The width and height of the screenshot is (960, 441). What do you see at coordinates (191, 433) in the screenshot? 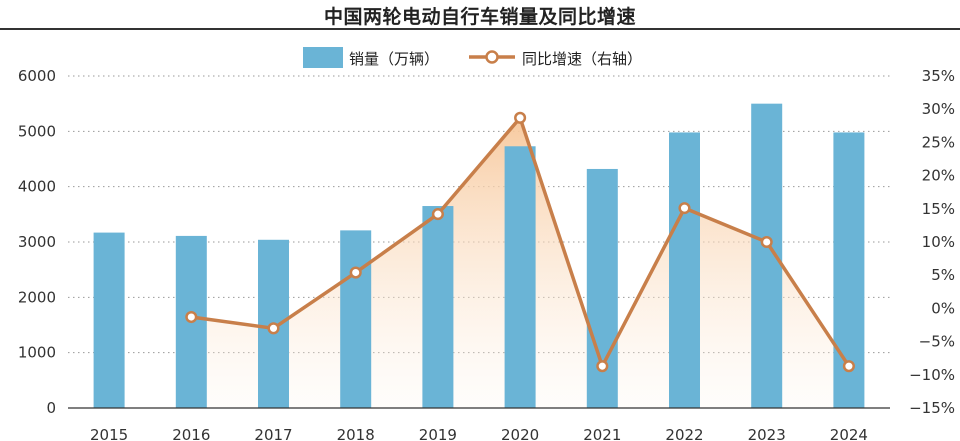
I see `x-tick-label: 2016` at bounding box center [191, 433].